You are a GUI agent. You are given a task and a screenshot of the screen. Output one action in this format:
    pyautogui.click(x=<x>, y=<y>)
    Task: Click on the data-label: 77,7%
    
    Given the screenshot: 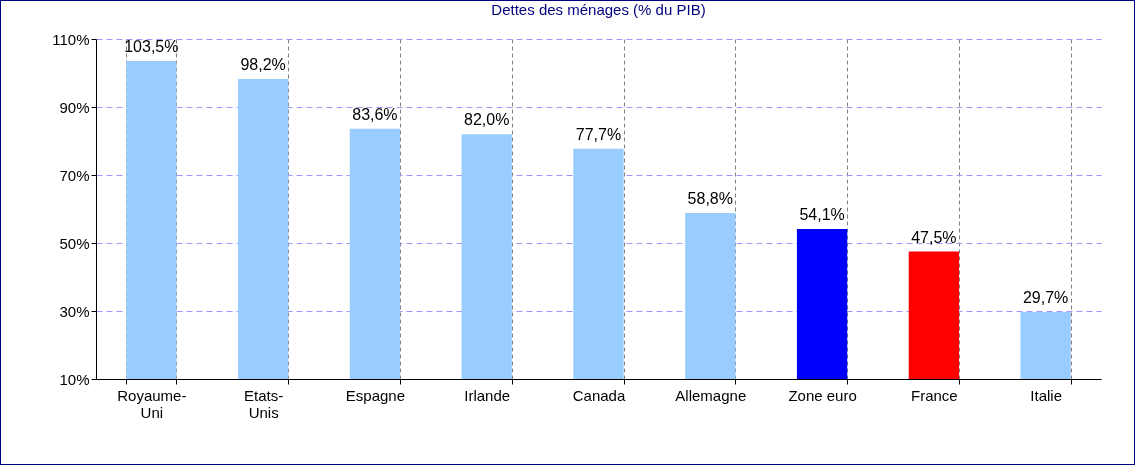 What is the action you would take?
    pyautogui.click(x=598, y=134)
    